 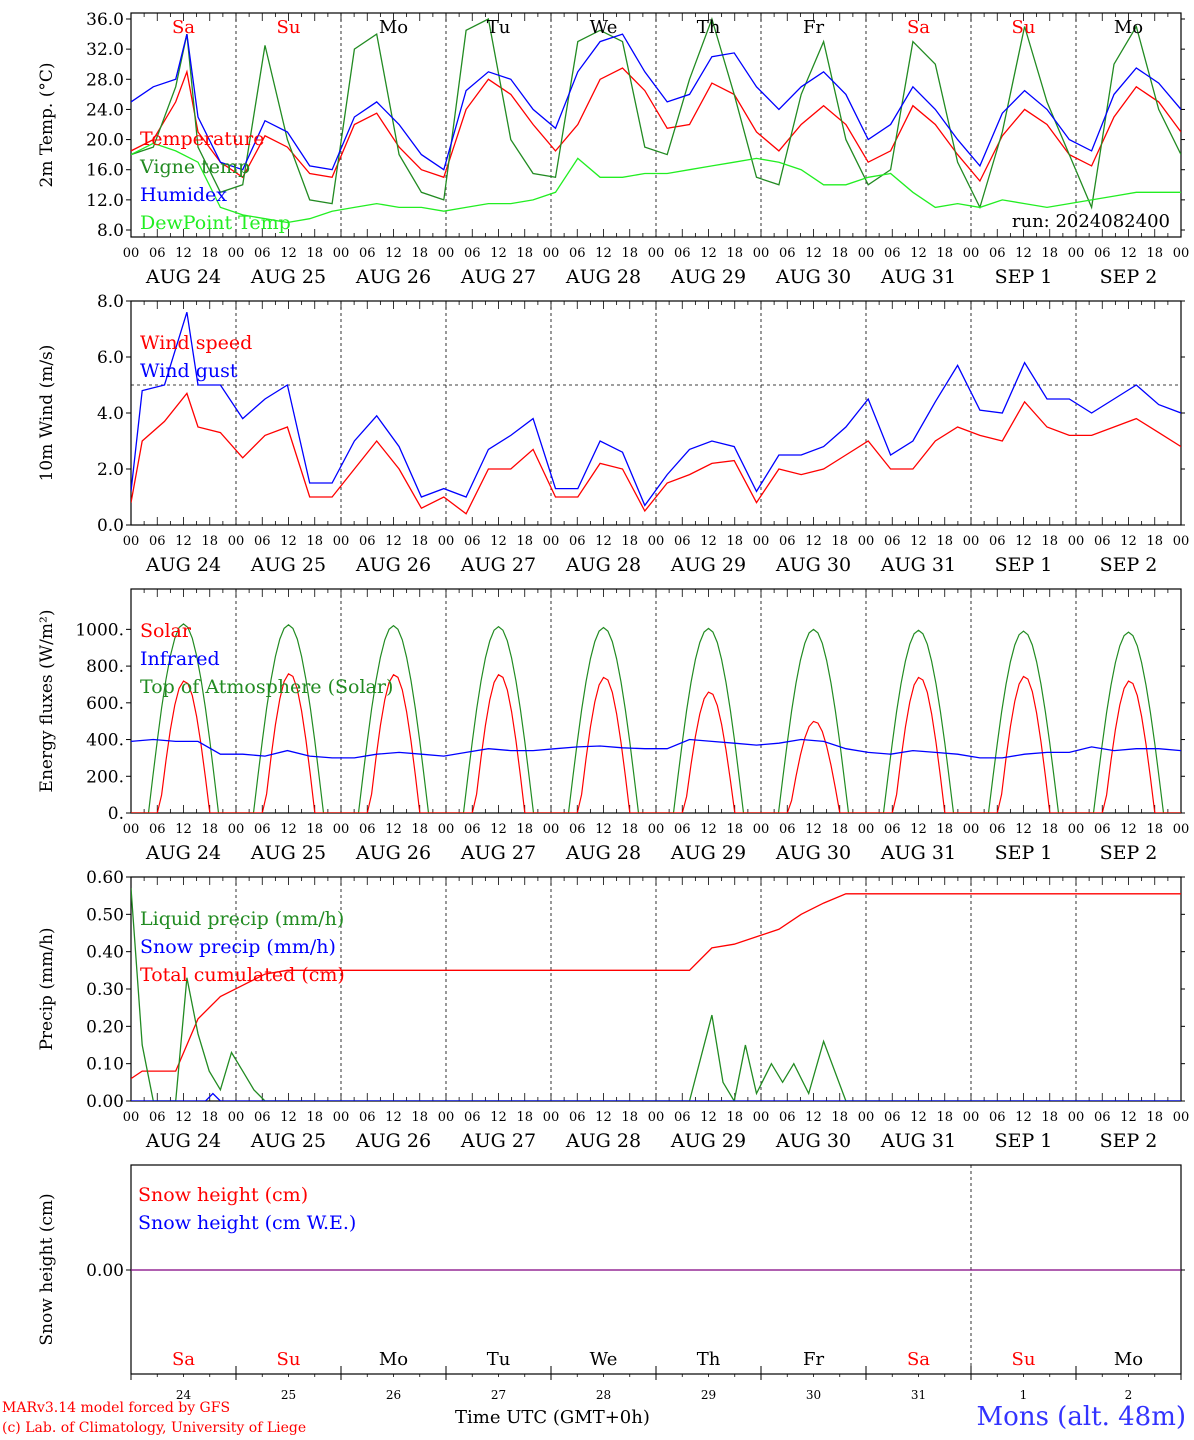 I want to click on y-tick-label: 0.50, so click(x=105, y=915).